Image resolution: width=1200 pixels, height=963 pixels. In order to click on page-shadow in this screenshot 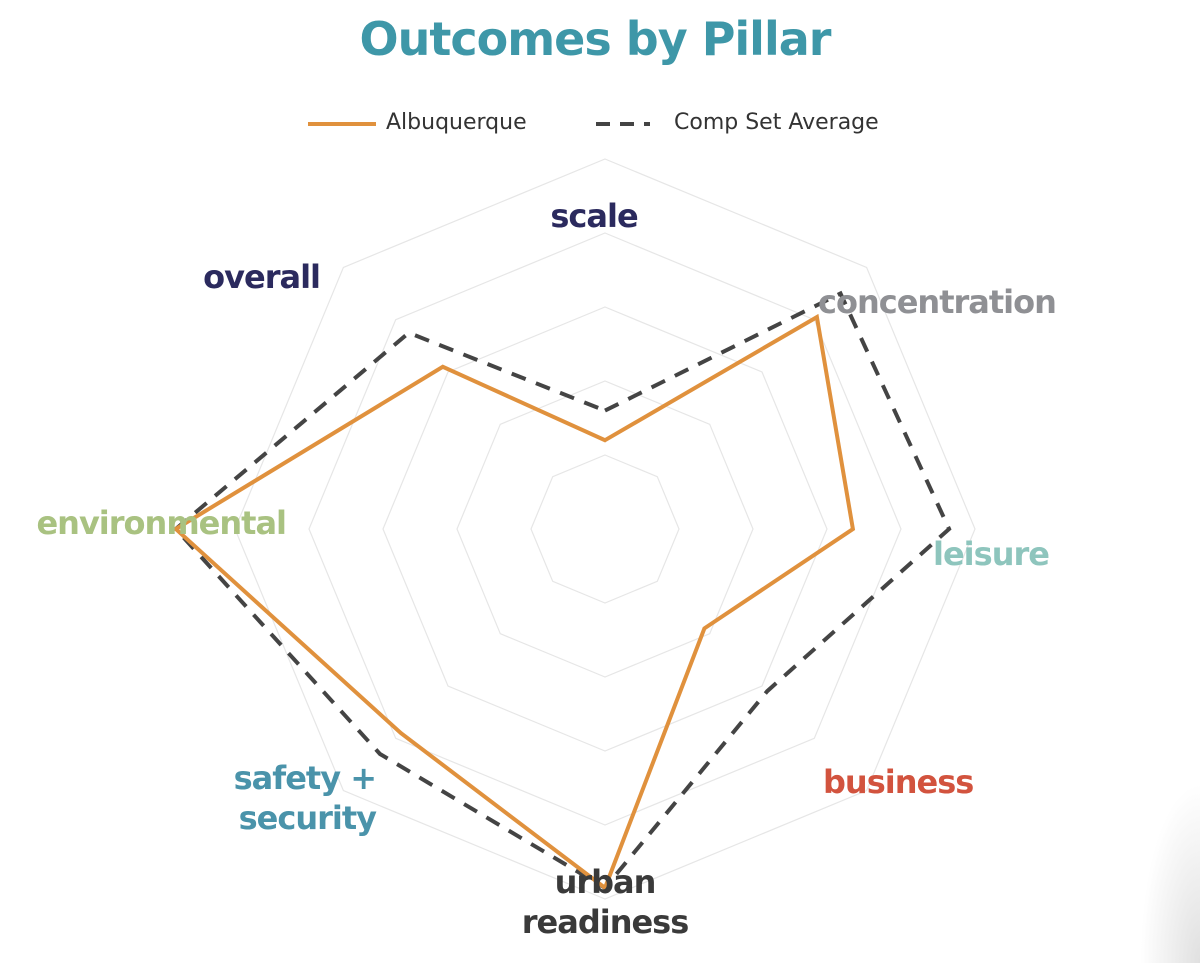, I will do `click(1170, 873)`.